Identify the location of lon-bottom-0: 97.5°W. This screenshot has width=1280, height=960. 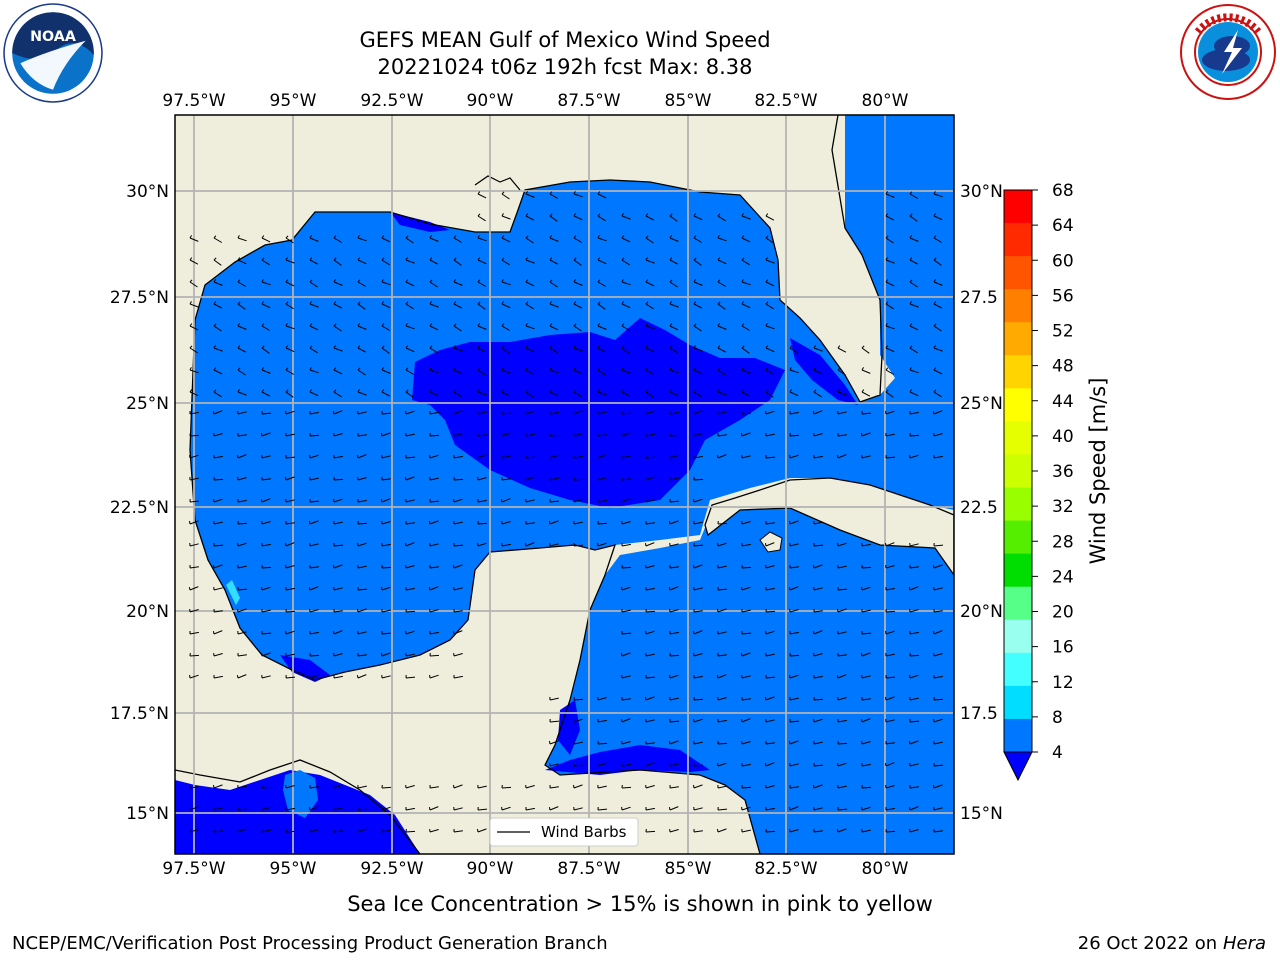
(193, 869).